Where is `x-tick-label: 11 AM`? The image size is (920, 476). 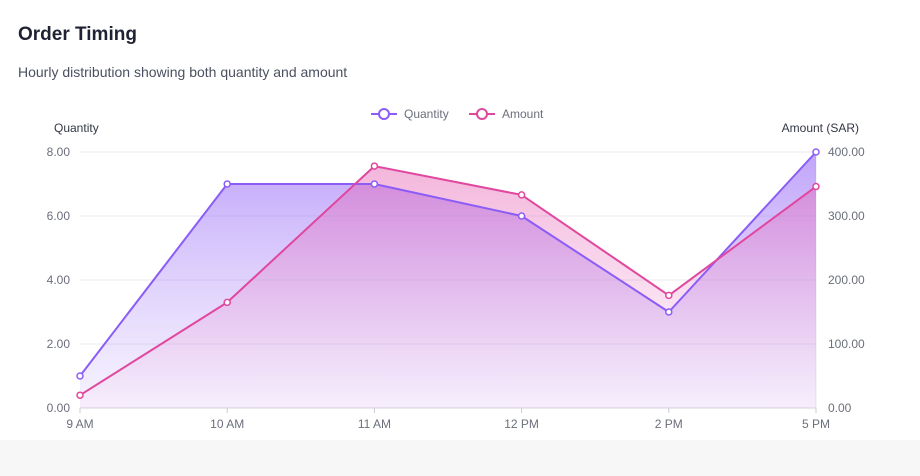
x-tick-label: 11 AM is located at coordinates (374, 424).